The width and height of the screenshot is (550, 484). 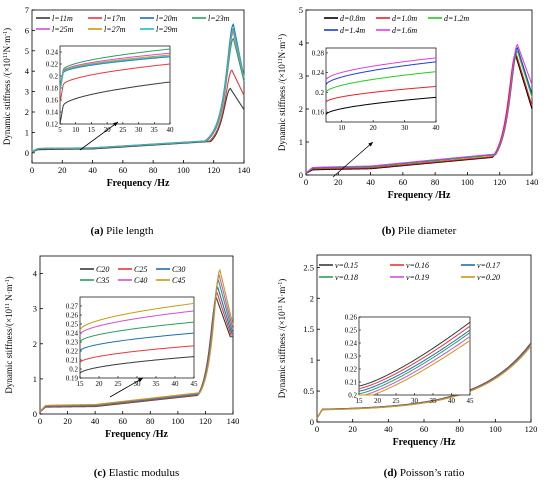 I want to click on caption-letter: (d), so click(x=391, y=473).